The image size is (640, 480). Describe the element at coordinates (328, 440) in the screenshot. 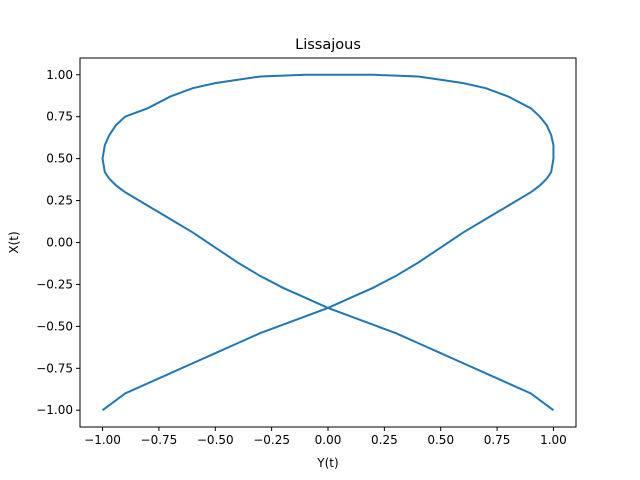

I see `x-tick-label: 0.00` at that location.